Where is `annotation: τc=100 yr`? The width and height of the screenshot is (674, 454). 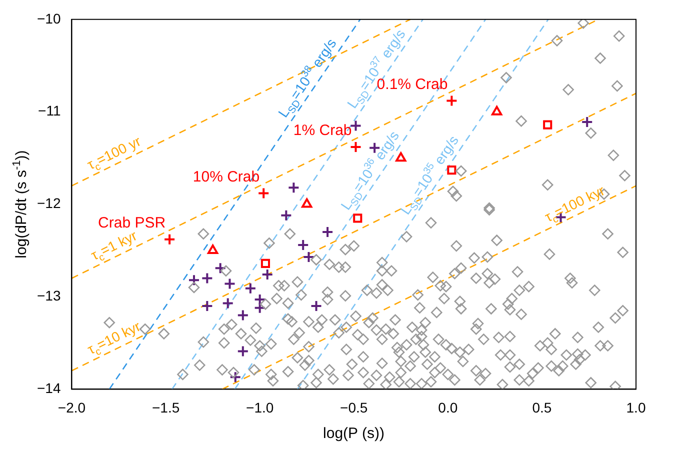 annotation: τc=100 yr is located at coordinates (114, 153).